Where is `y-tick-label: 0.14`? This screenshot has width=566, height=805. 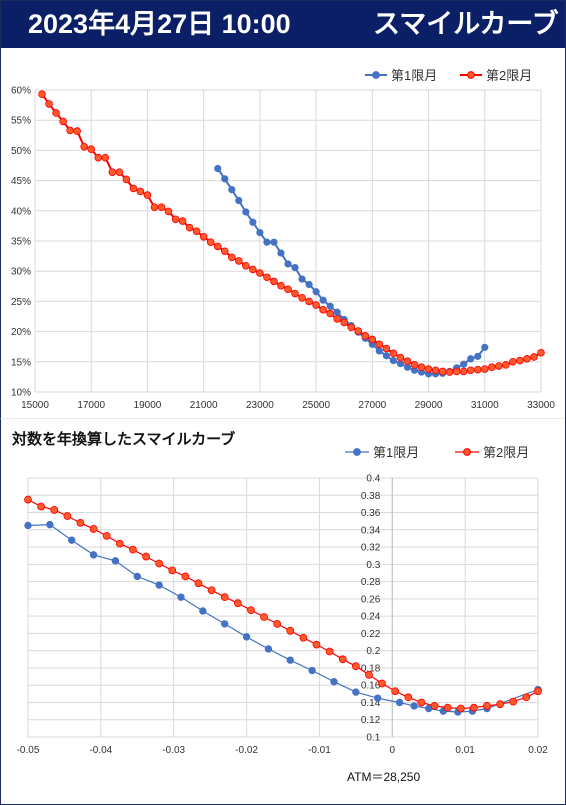 y-tick-label: 0.14 is located at coordinates (371, 703).